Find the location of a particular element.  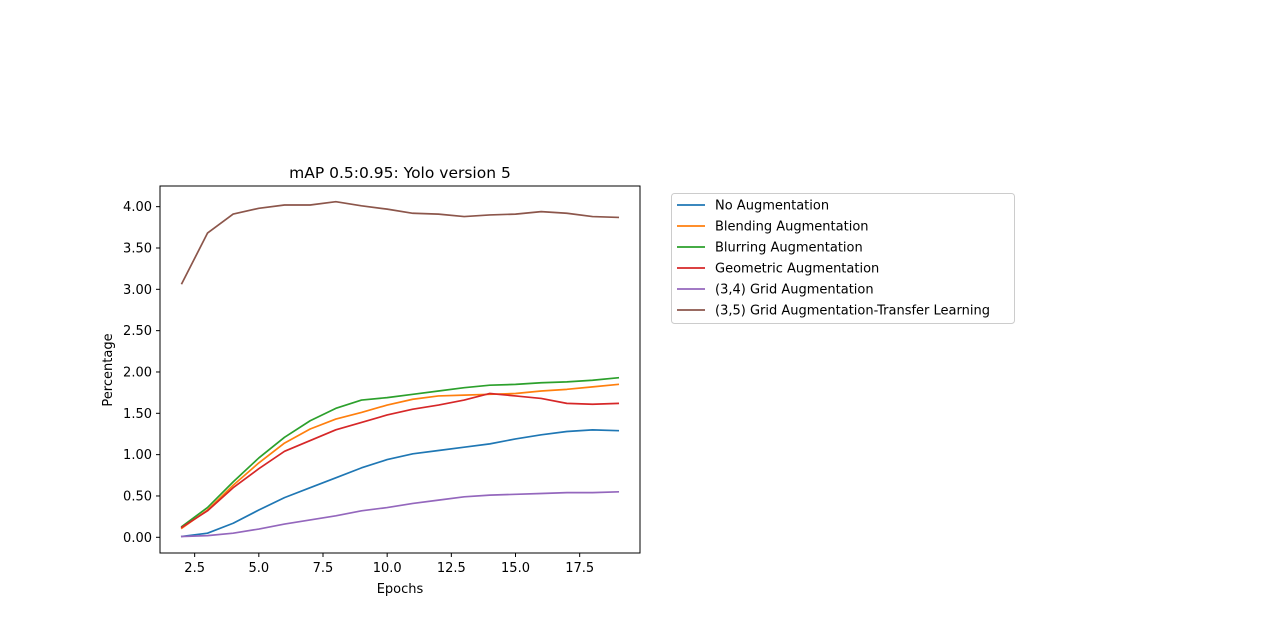

legend-label-3: Blurring Augmentation is located at coordinates (789, 248).